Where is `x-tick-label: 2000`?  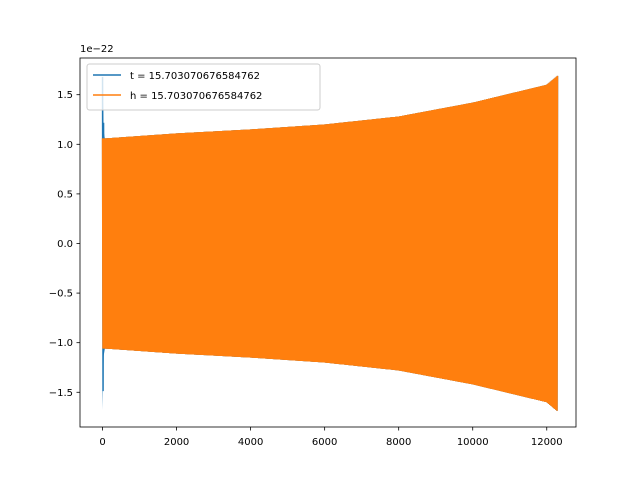
x-tick-label: 2000 is located at coordinates (176, 442).